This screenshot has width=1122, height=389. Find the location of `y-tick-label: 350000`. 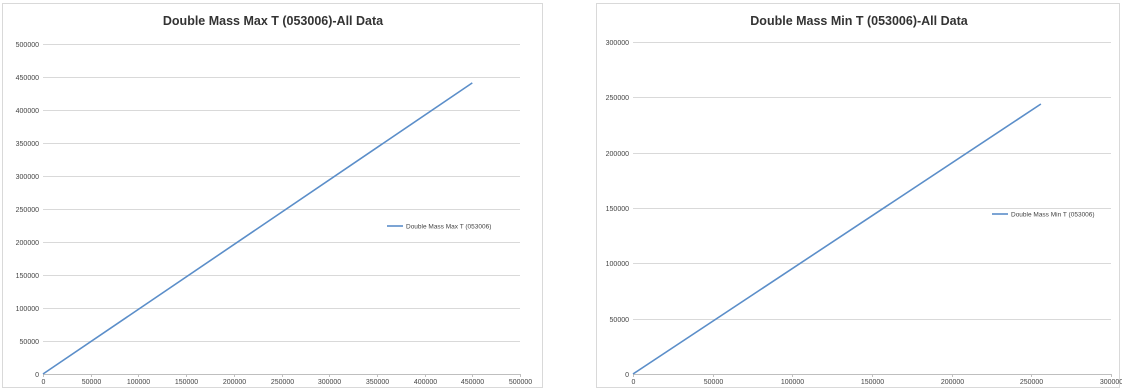

y-tick-label: 350000 is located at coordinates (27, 144).